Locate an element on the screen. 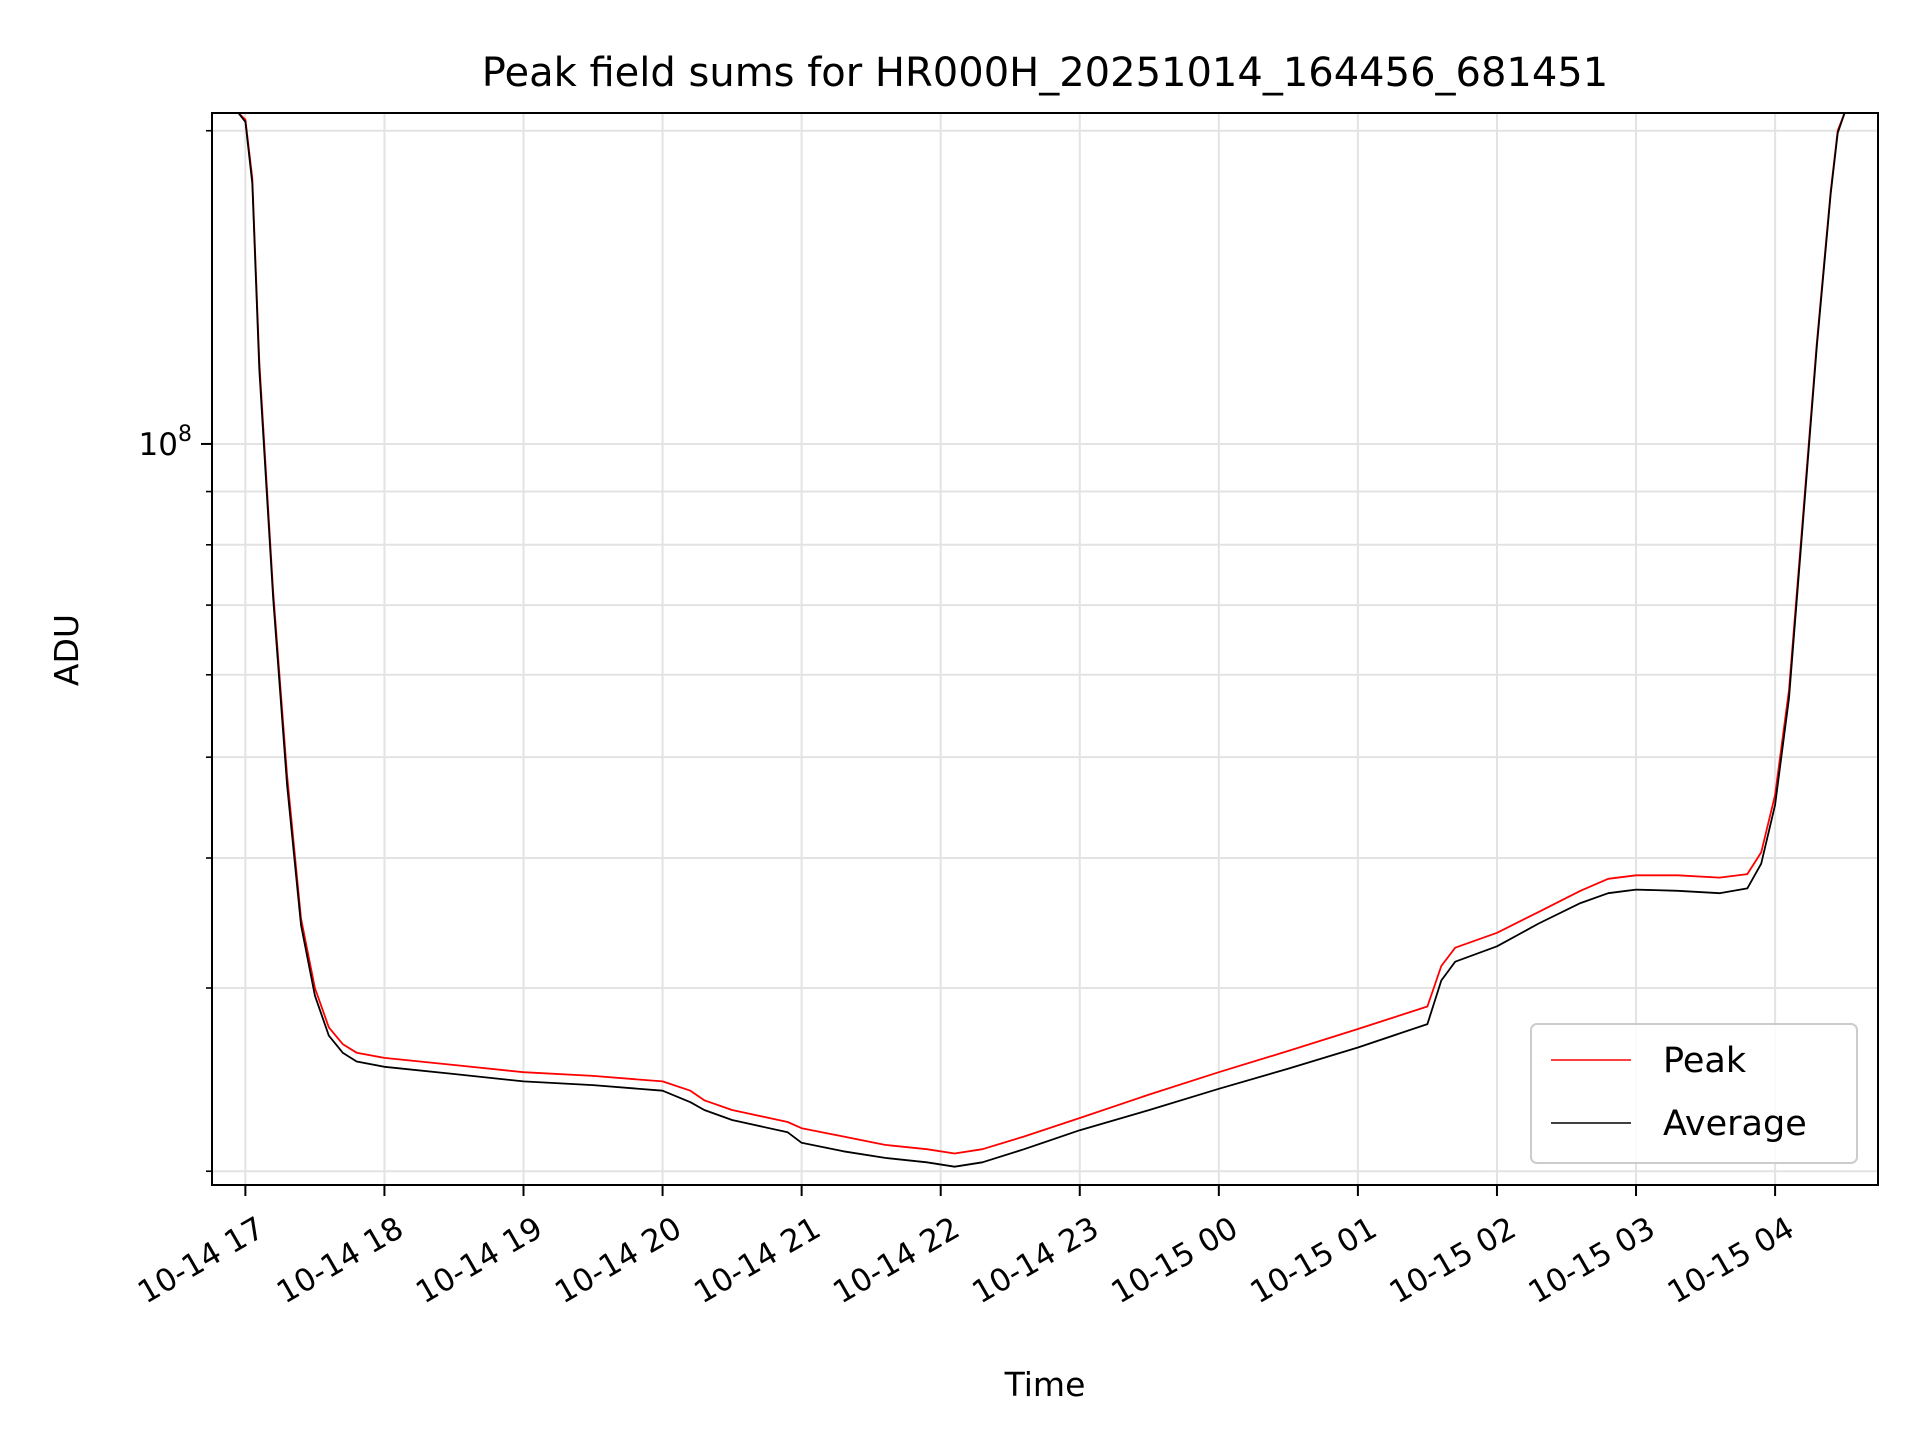 The width and height of the screenshot is (1920, 1440). legend-box is located at coordinates (1694, 1093).